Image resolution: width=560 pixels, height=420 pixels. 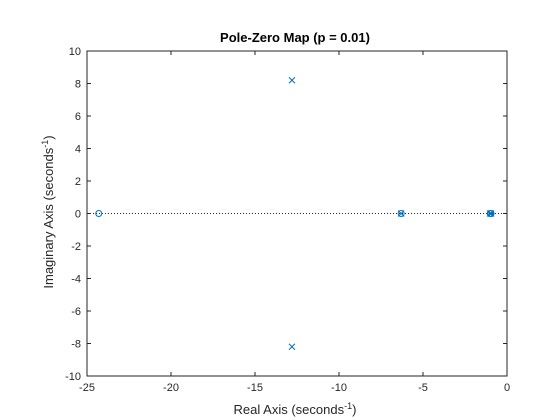 I want to click on y-tick-label: 6, so click(x=78, y=117).